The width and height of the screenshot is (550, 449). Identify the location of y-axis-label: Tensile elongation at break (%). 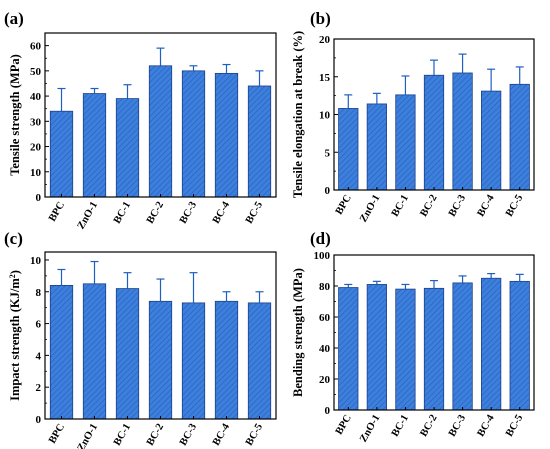
(298, 114).